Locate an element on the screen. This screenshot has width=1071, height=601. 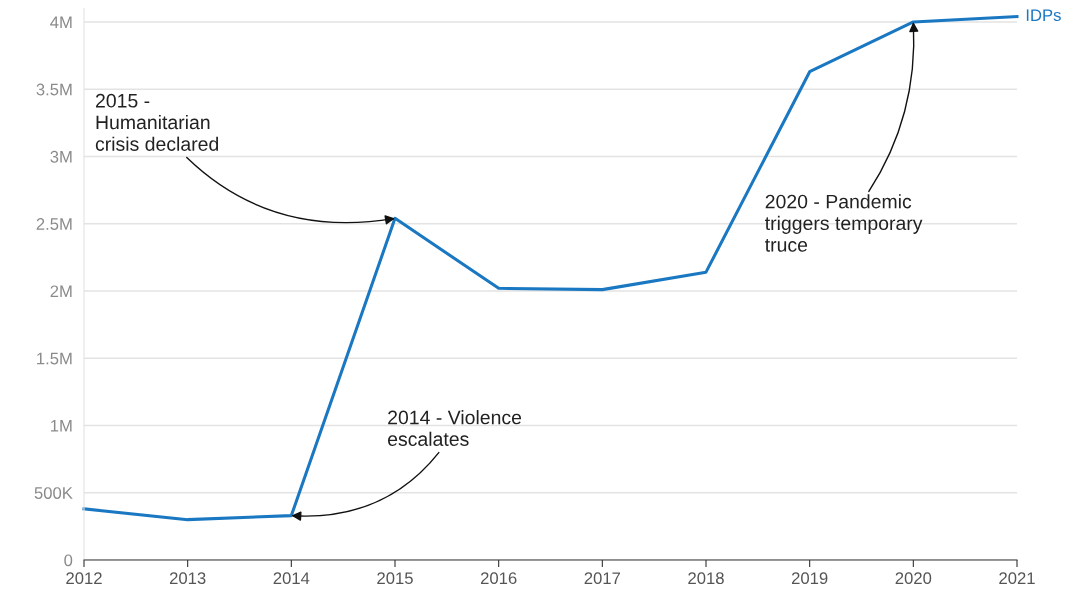
x-tick-label: 2012 is located at coordinates (84, 578).